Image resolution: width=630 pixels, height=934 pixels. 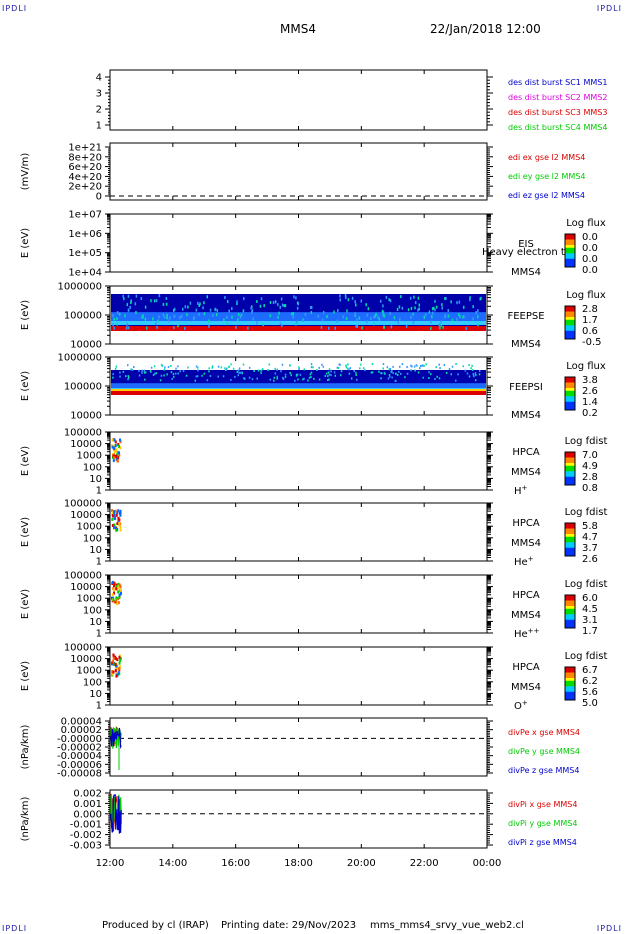 What do you see at coordinates (289, 925) in the screenshot?
I see `footer-printing-date: Printing date: 29/Nov/2023` at bounding box center [289, 925].